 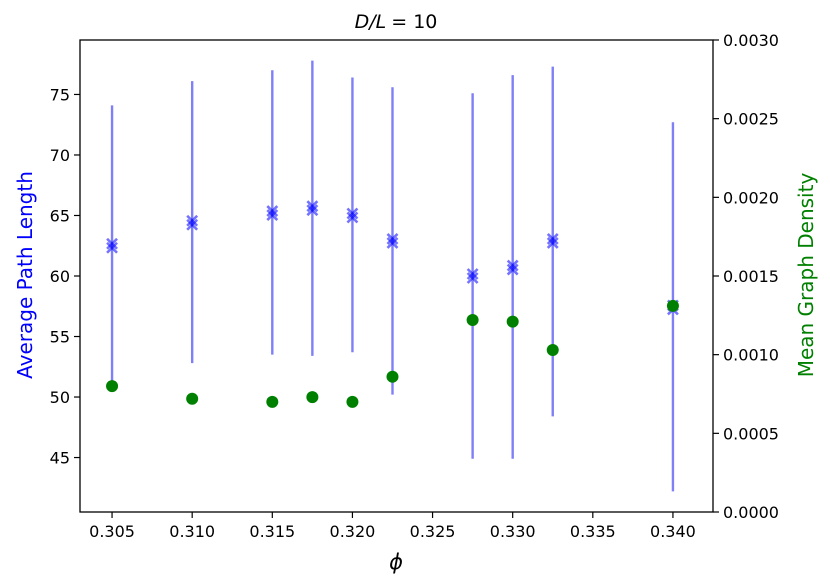 I want to click on y-axis-right-label: Mean Graph Density, so click(x=806, y=275).